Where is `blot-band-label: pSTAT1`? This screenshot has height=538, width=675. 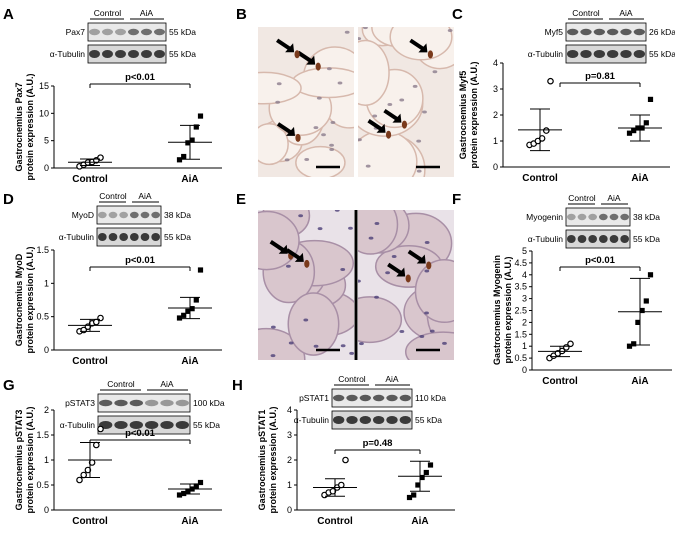
blot-band-label: pSTAT1 is located at coordinates (314, 398).